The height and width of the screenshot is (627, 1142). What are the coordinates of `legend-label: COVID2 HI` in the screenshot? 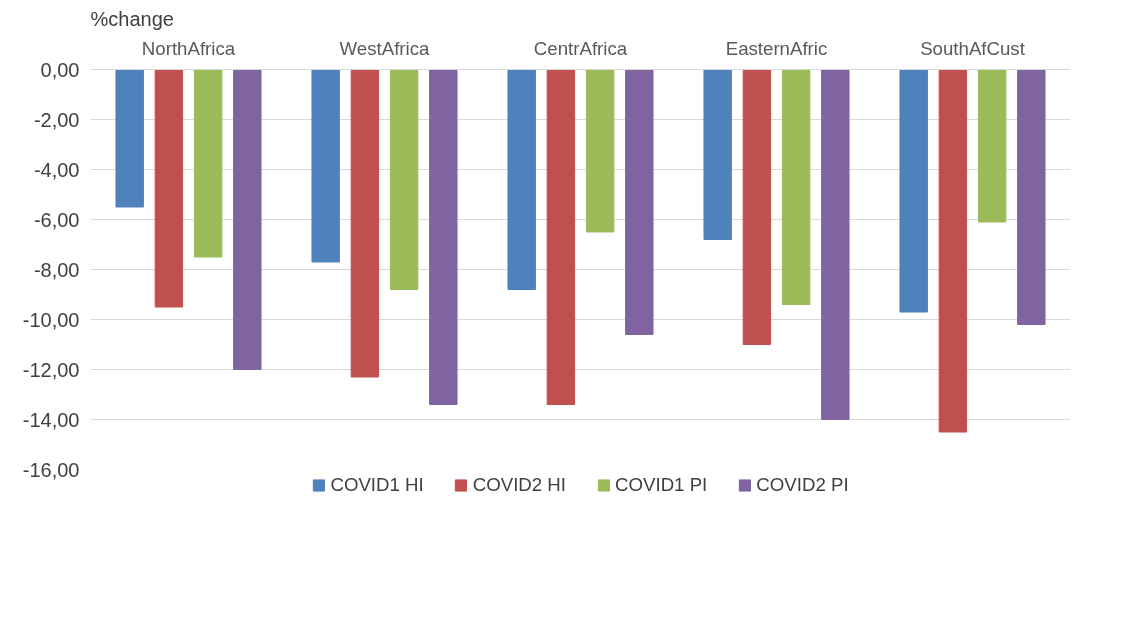 It's located at (519, 485).